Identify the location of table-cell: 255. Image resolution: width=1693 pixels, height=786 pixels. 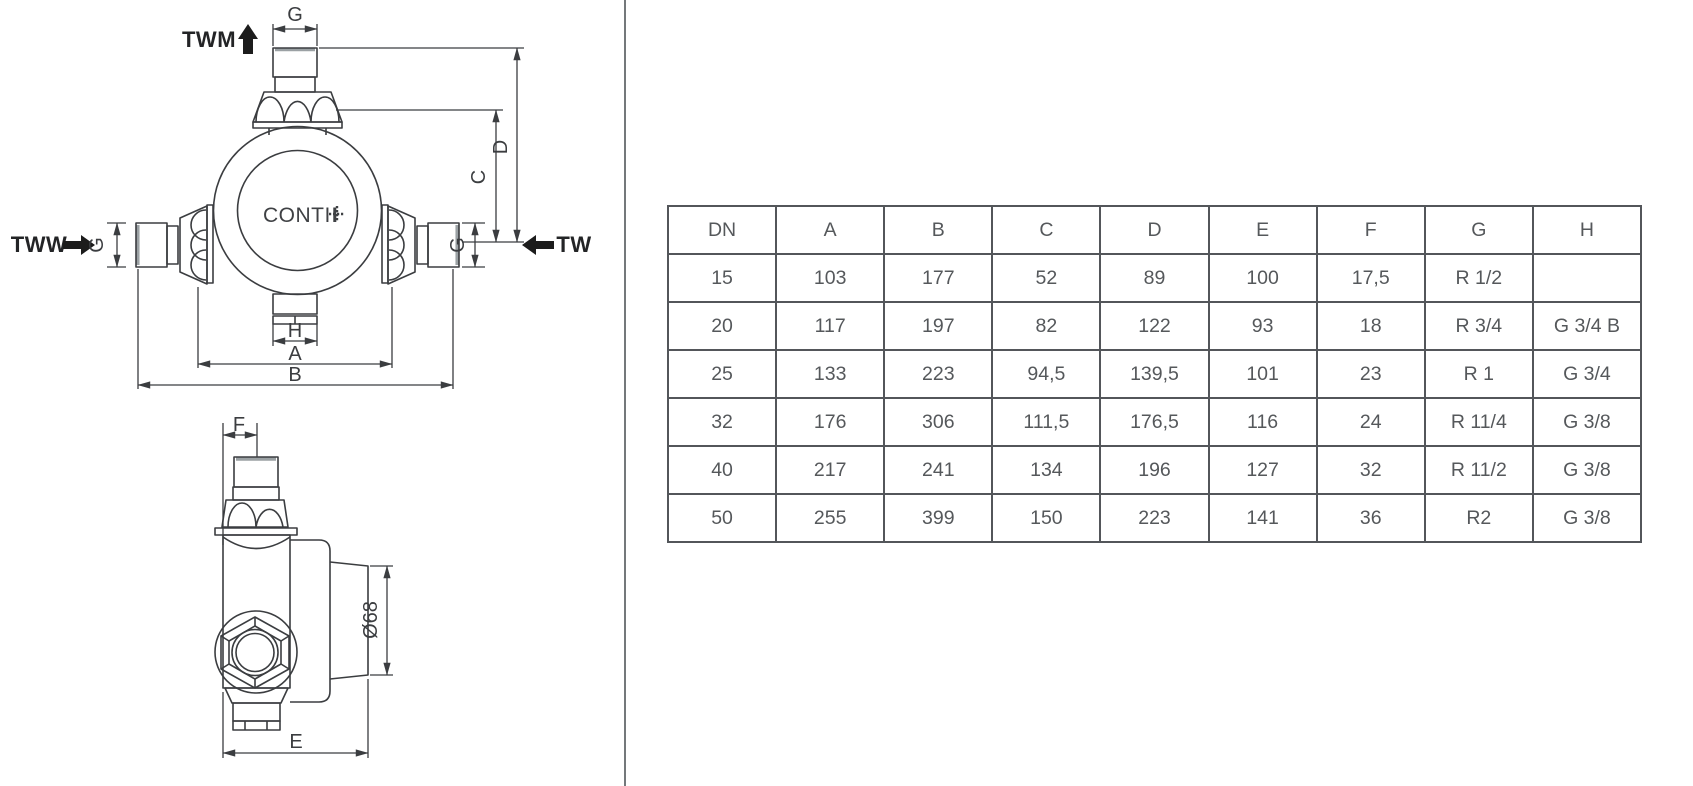
(830, 518).